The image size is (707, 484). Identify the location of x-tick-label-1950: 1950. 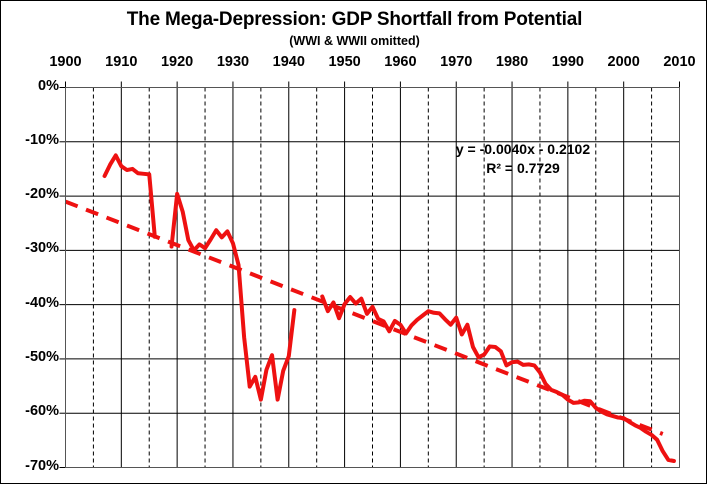
(344, 62).